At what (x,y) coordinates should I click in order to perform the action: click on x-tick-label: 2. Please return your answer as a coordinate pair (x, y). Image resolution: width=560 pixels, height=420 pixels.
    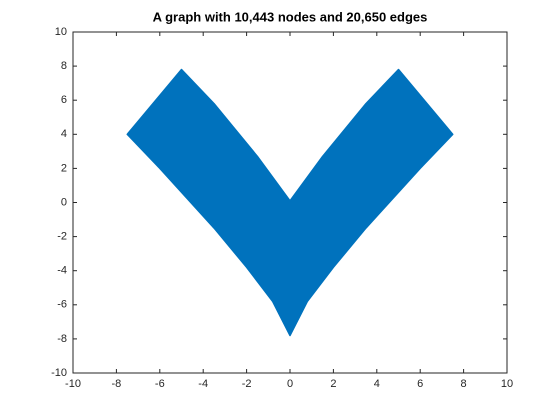
    Looking at the image, I should click on (333, 384).